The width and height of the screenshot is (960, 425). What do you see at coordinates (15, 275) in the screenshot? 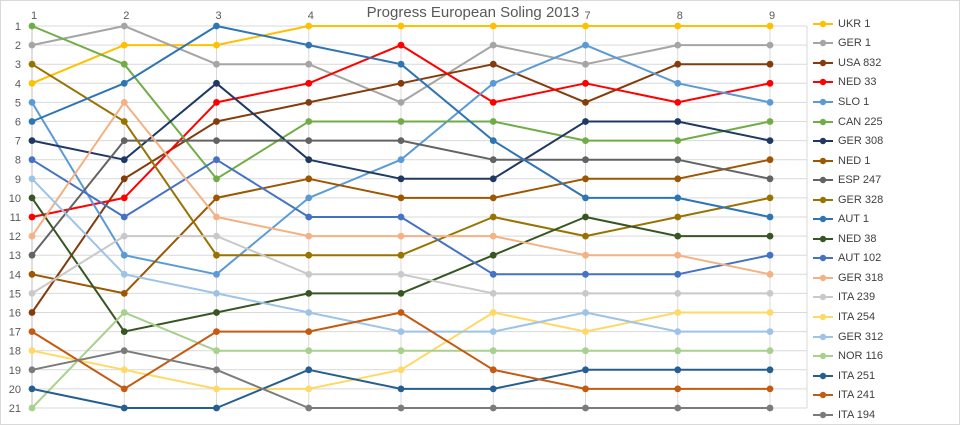
I see `y-axis-tick-label: 14` at bounding box center [15, 275].